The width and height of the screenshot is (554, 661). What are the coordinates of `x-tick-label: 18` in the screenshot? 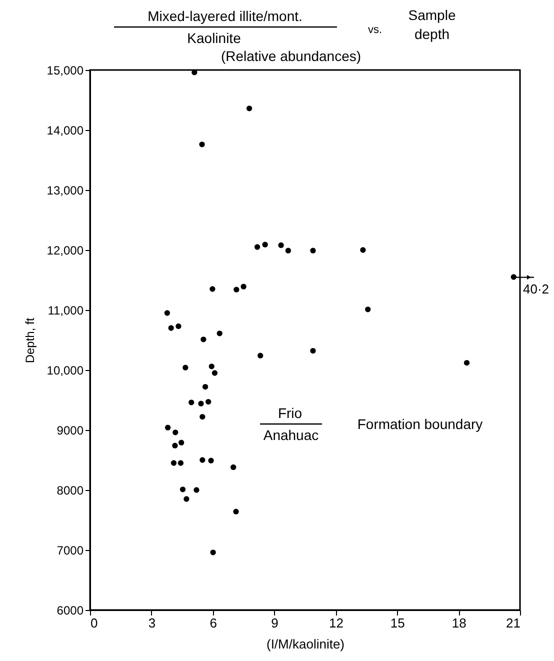 It's located at (459, 623).